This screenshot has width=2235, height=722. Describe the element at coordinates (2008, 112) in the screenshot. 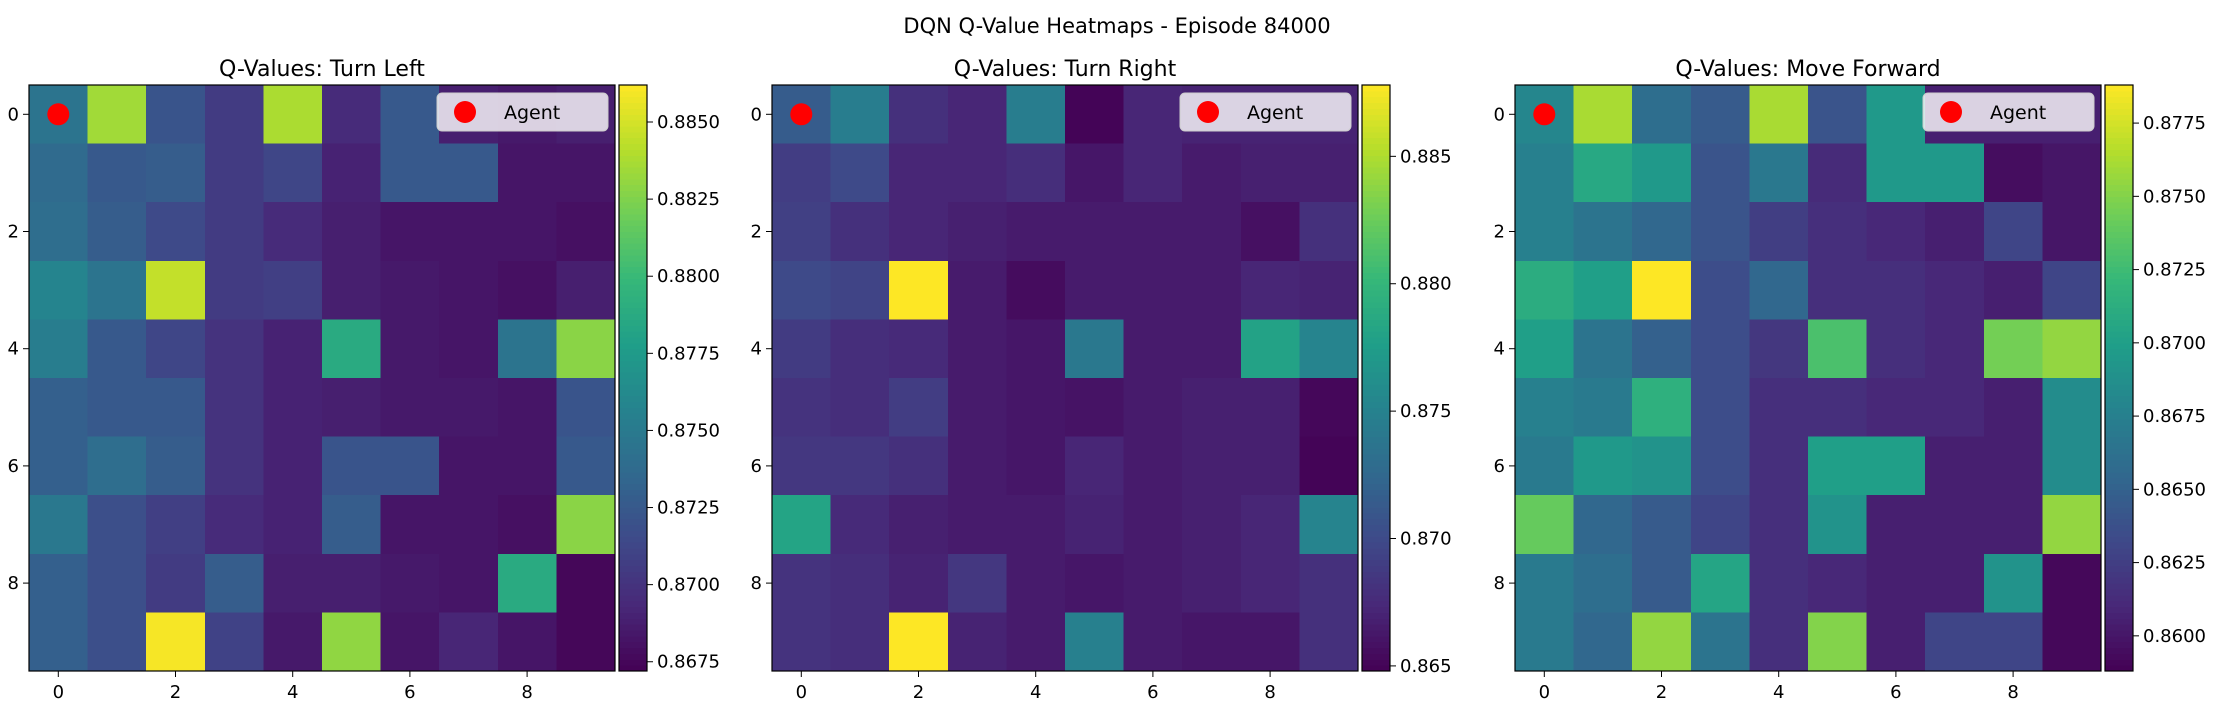

I see `legend-box` at that location.